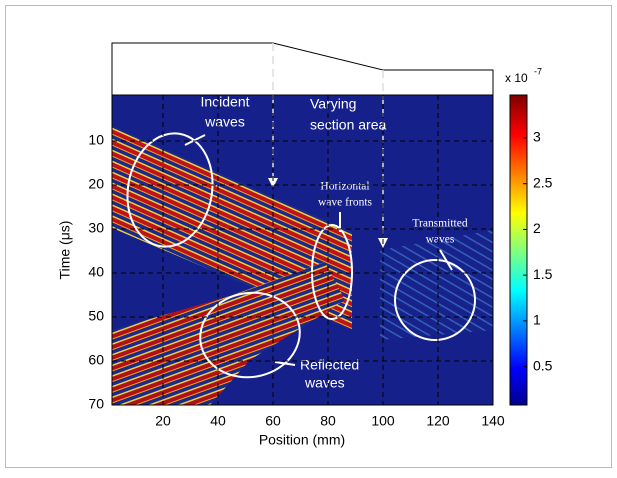 Image resolution: width=617 pixels, height=478 pixels. Describe the element at coordinates (65, 250) in the screenshot. I see `y-axis-label: Time (μs)` at that location.